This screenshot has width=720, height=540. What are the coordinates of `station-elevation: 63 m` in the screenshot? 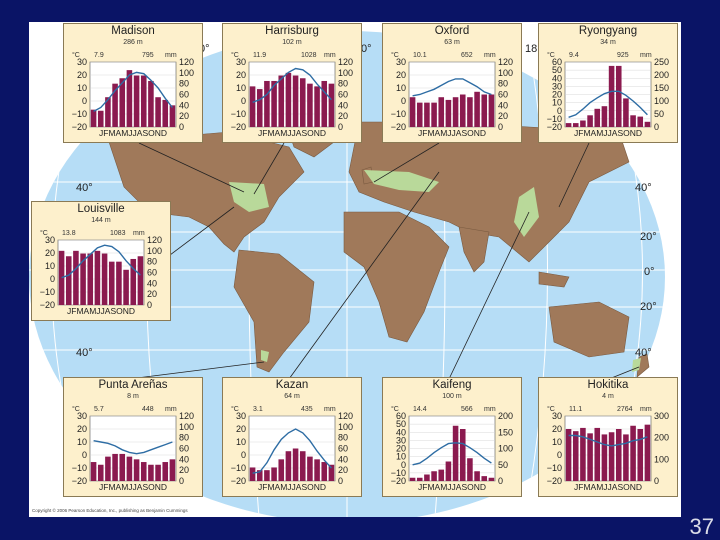 It's located at (452, 42).